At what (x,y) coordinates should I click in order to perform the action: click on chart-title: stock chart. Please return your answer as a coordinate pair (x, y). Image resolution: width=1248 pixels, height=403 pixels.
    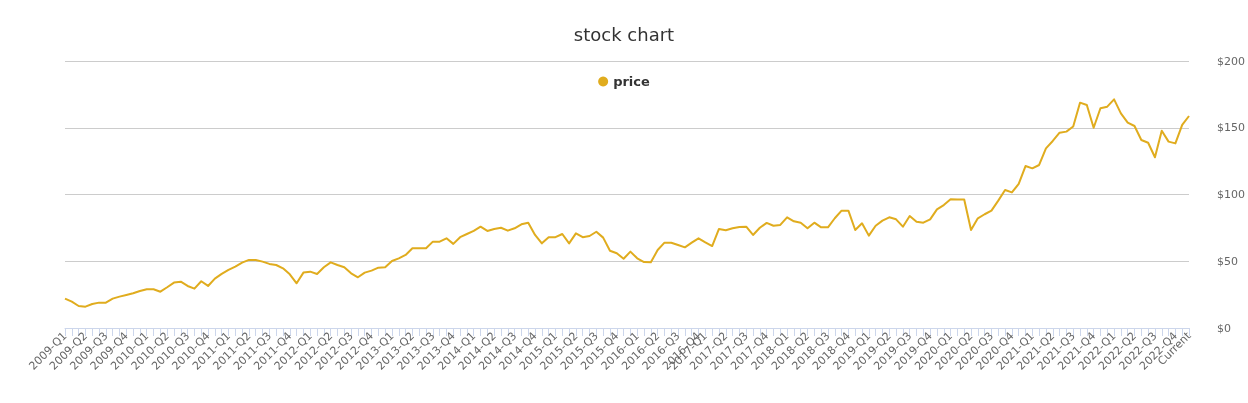
    Looking at the image, I should click on (624, 34).